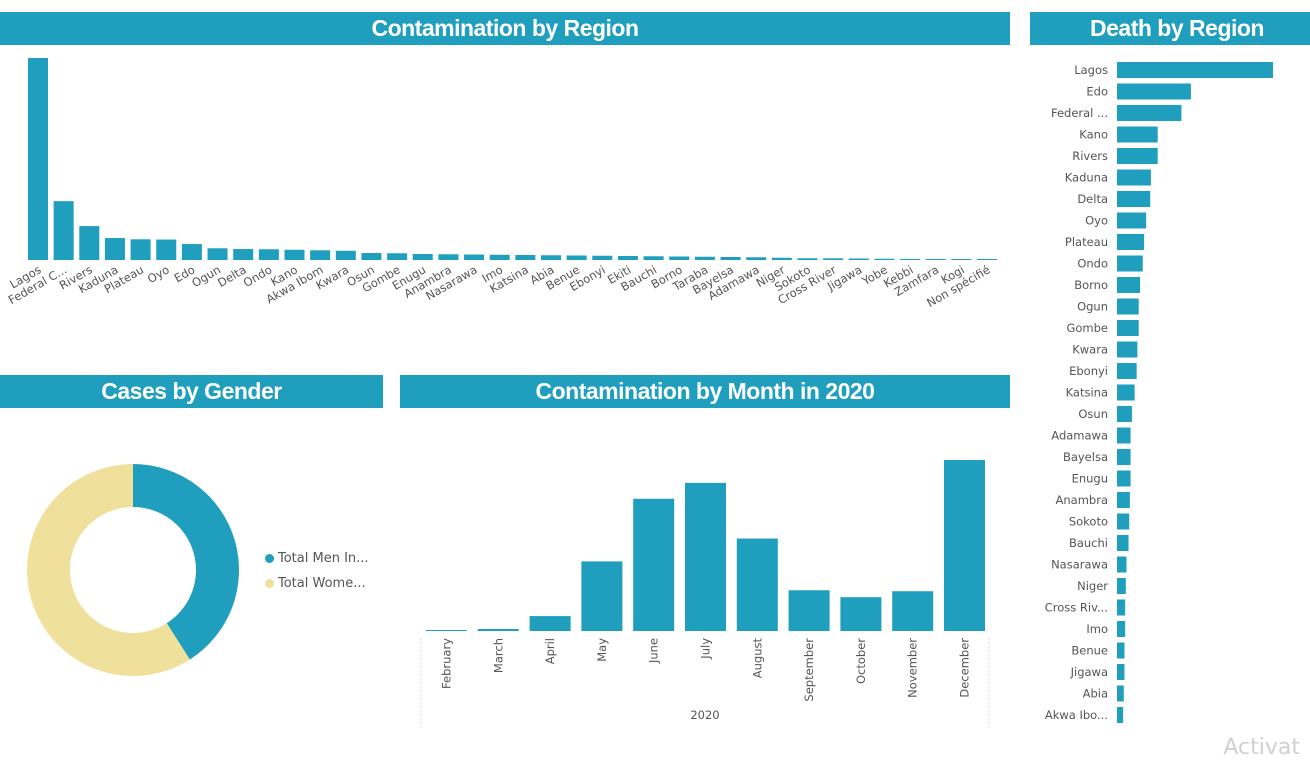 This screenshot has width=1310, height=760. What do you see at coordinates (1088, 371) in the screenshot?
I see `death-tick-label: Ebonyi` at bounding box center [1088, 371].